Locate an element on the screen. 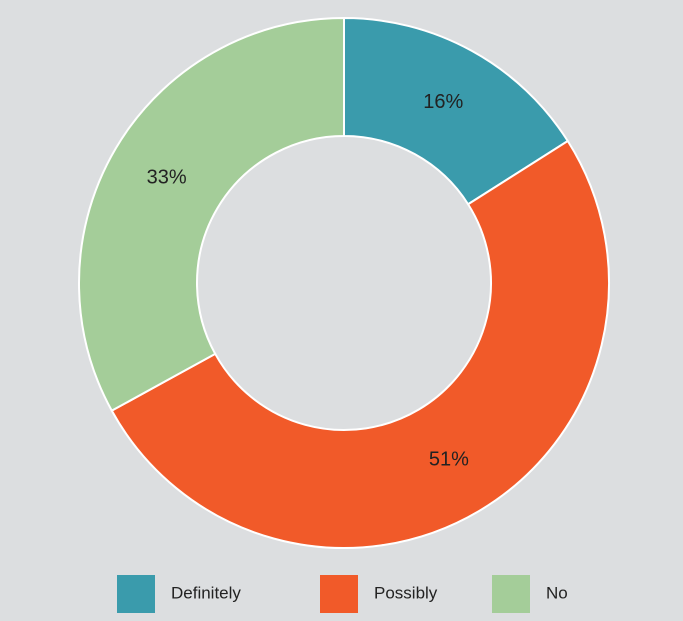 This screenshot has height=621, width=683. legend-label: Possibly is located at coordinates (406, 592).